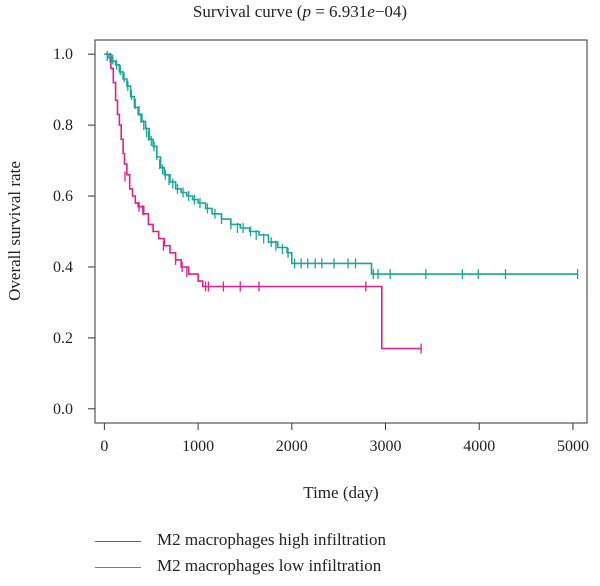 Image resolution: width=600 pixels, height=586 pixels. Describe the element at coordinates (371, 11) in the screenshot. I see `title-p-e: e` at that location.